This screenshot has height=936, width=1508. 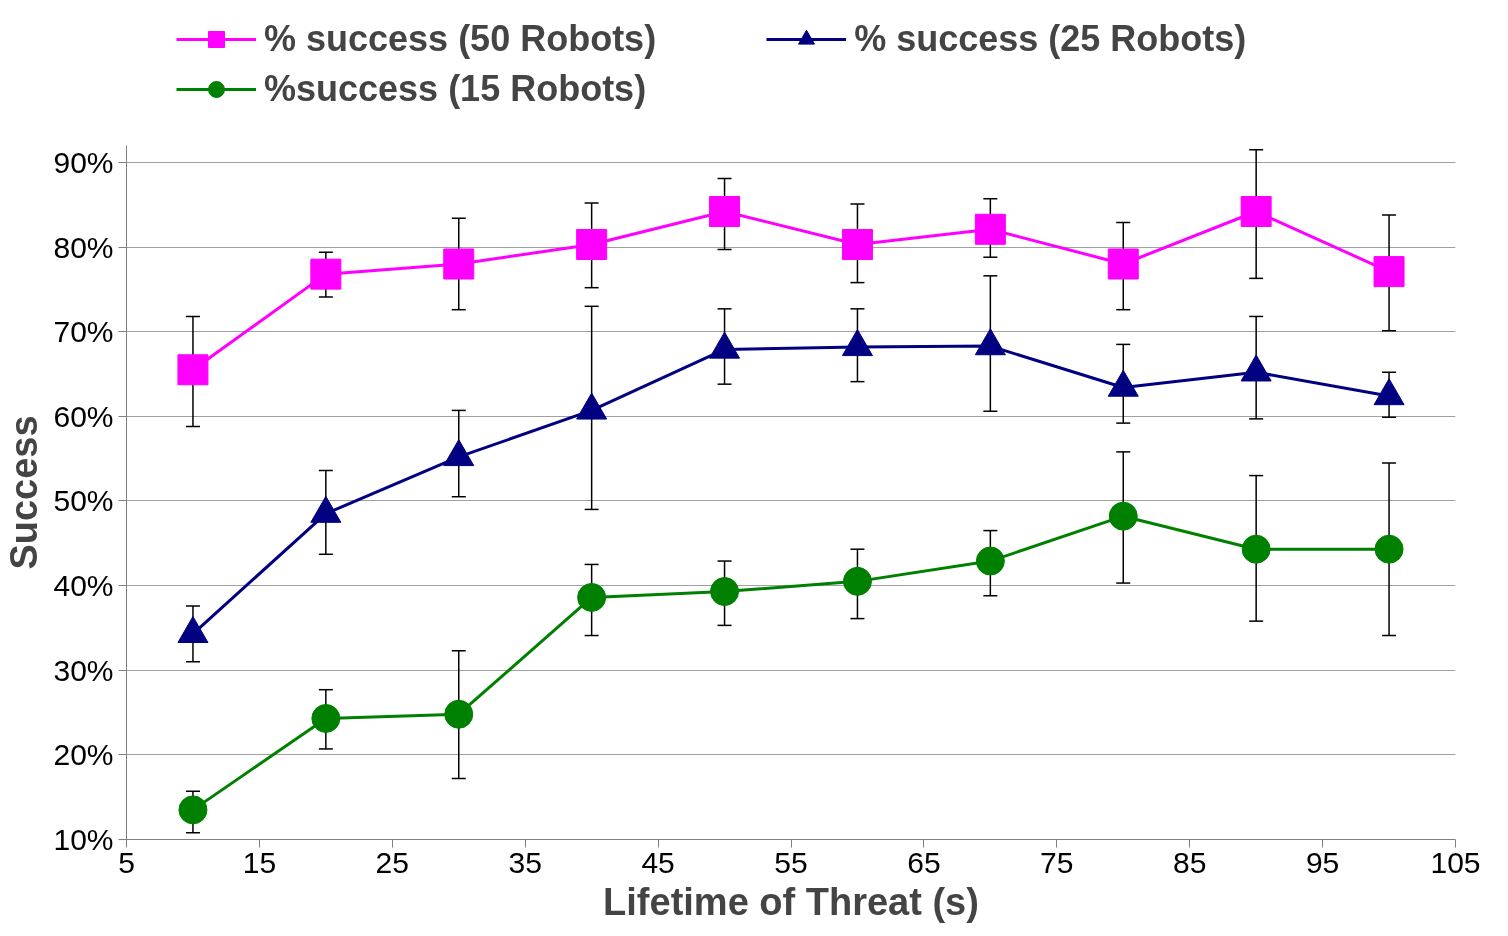 I want to click on y-tick-label: 50%, so click(x=83, y=501).